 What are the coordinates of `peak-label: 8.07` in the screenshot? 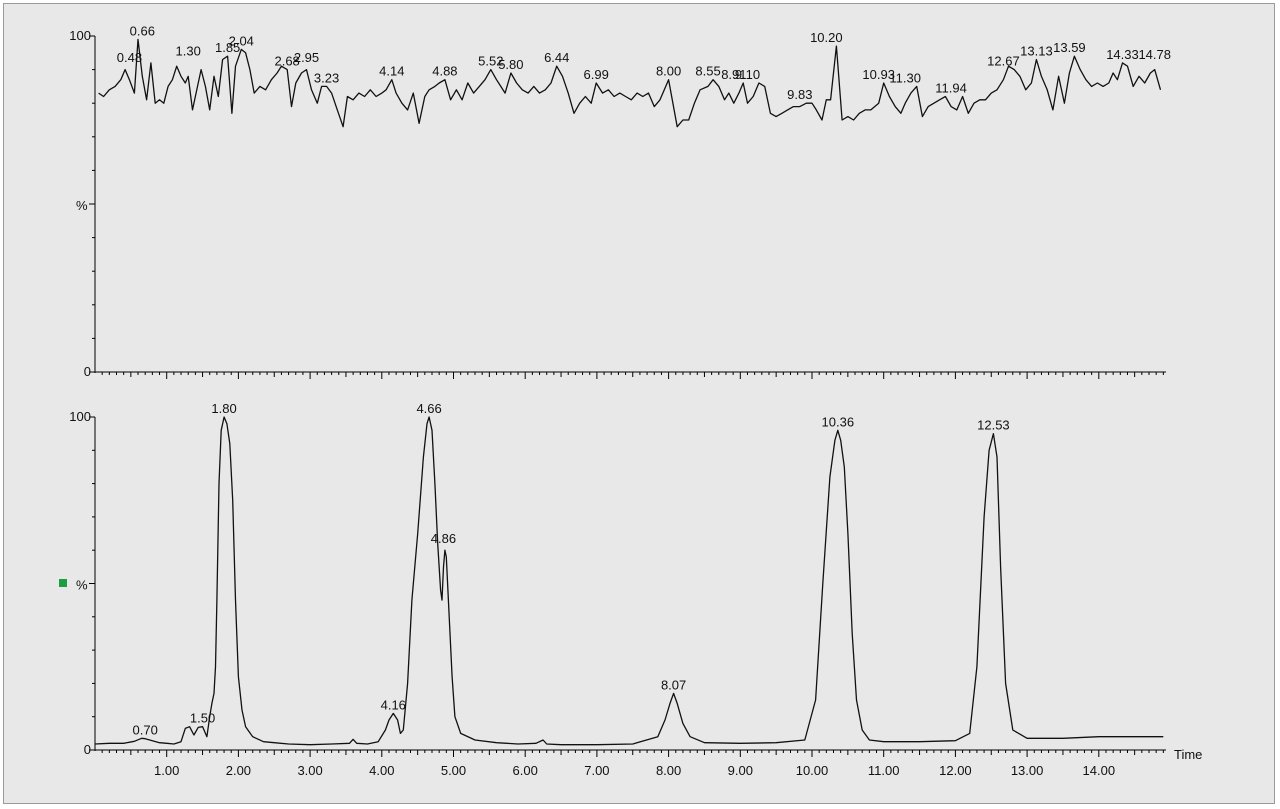 It's located at (673, 684).